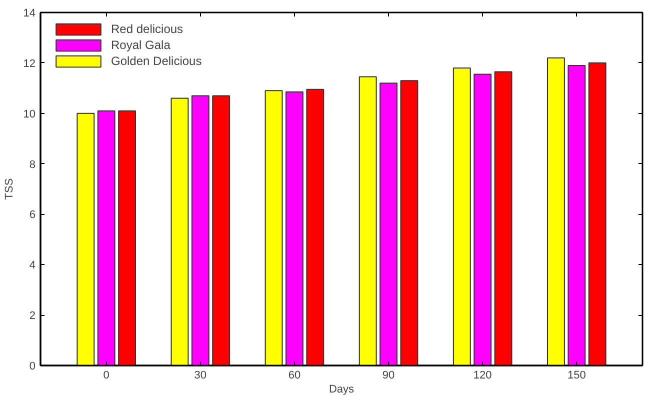  I want to click on x-axis-title: Days, so click(341, 390).